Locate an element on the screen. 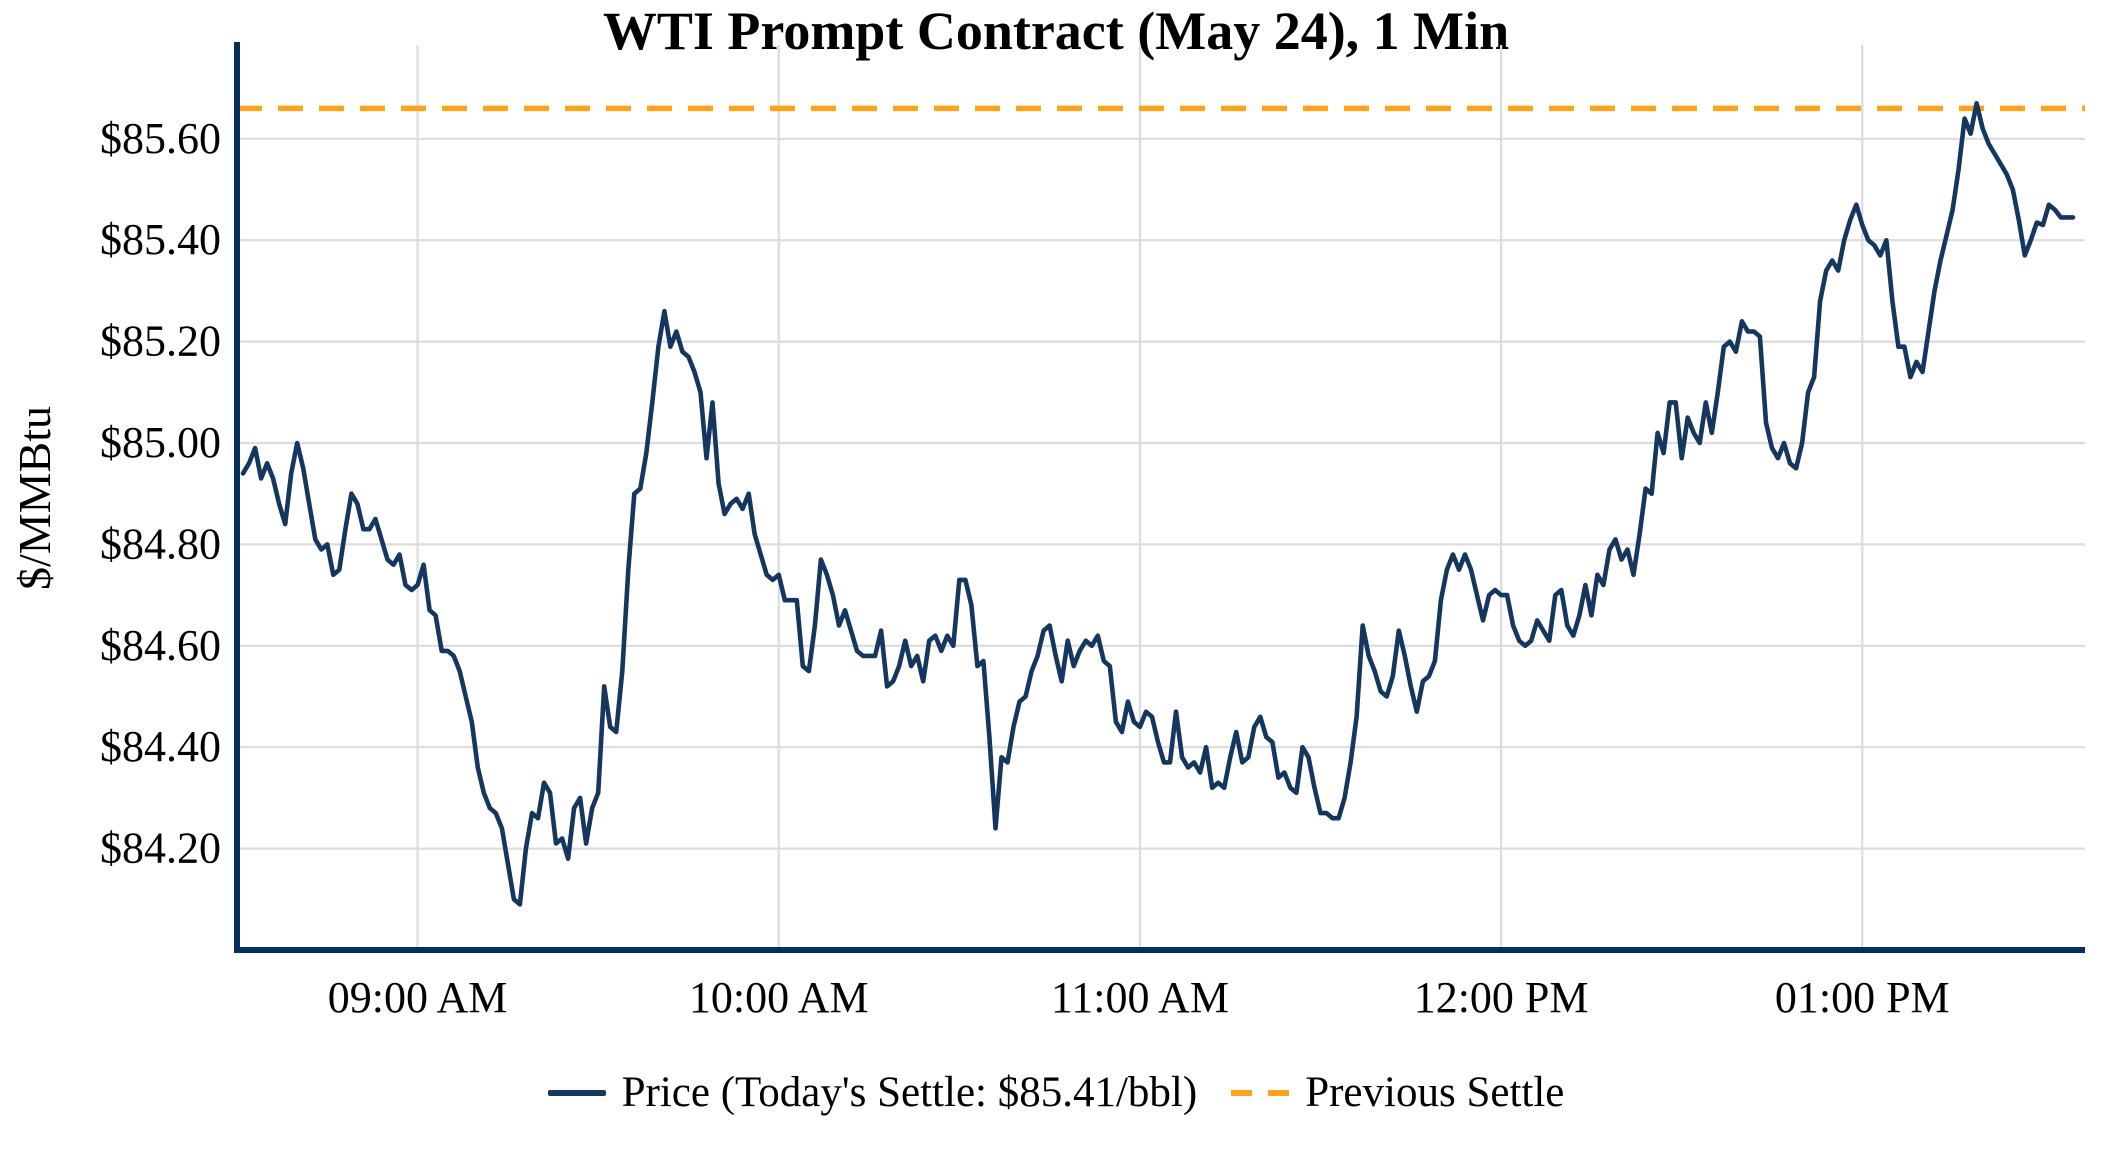 This screenshot has width=2112, height=1152. x-tick-label: 11:00 AM is located at coordinates (1140, 997).